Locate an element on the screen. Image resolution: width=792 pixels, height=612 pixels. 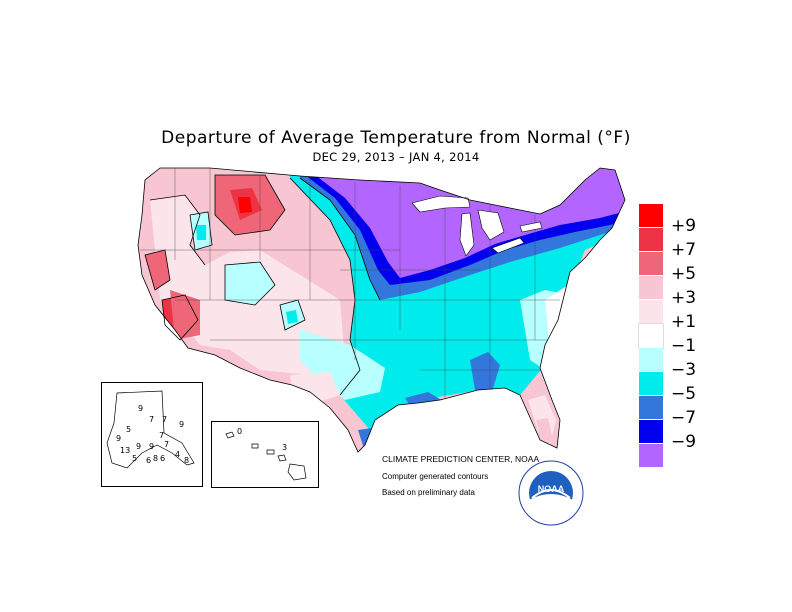
lake-michigan is located at coordinates (467, 234).